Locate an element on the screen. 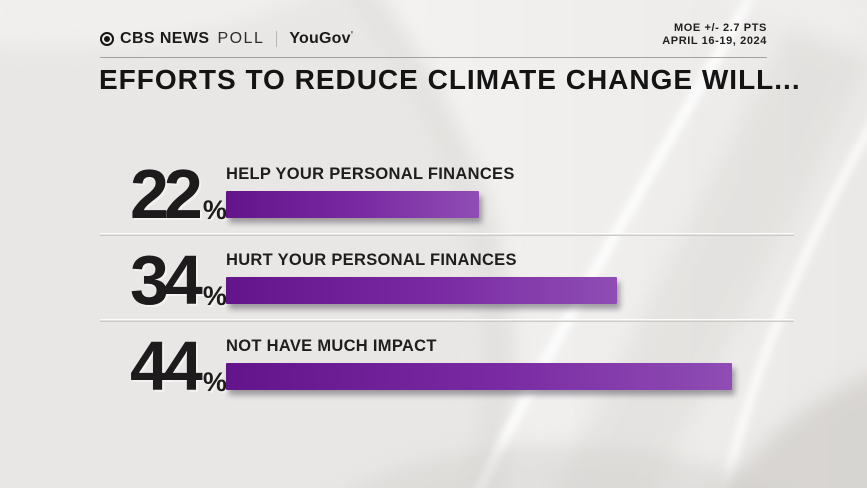  category-label: HELP YOUR PERSONAL FINANCES is located at coordinates (370, 174).